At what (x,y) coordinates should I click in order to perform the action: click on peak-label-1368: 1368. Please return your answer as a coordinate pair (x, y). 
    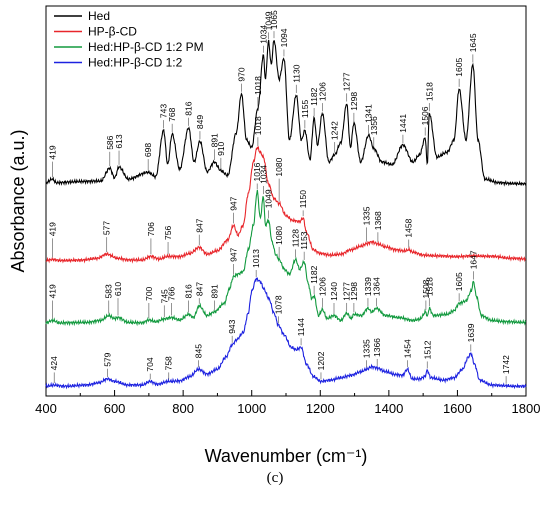
    Looking at the image, I should click on (378, 220).